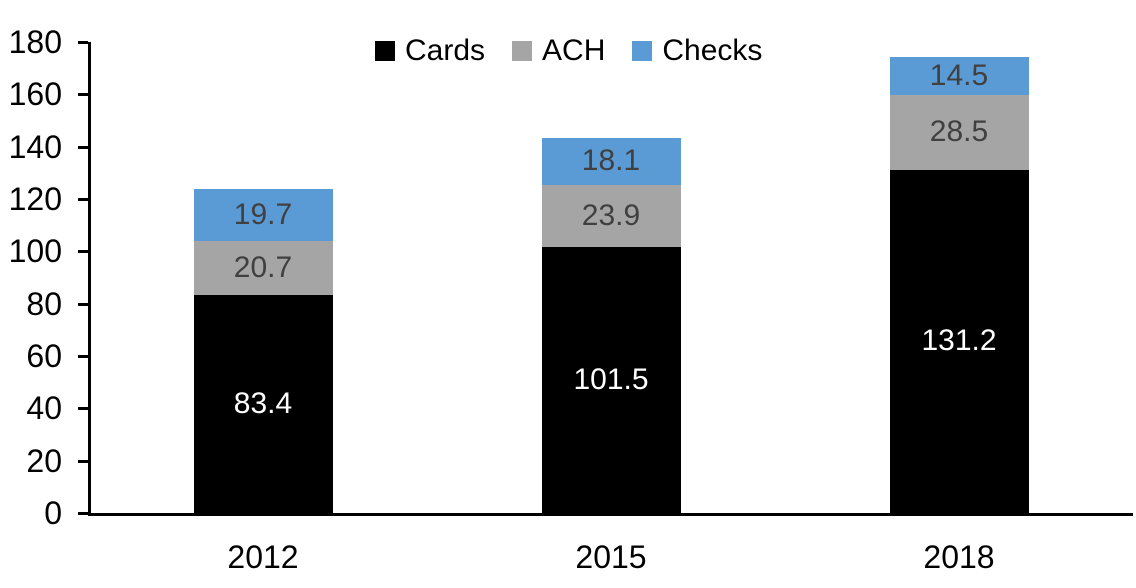  I want to click on bar-segment-cards-2018: 131.2, so click(959, 341).